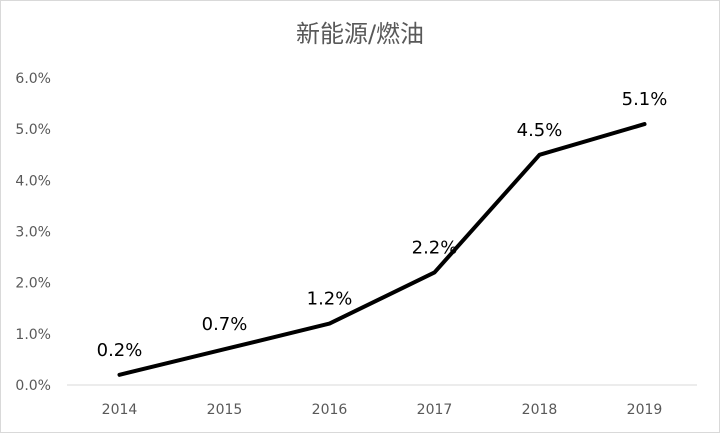 This screenshot has height=433, width=720. Describe the element at coordinates (33, 79) in the screenshot. I see `y-tick-label: 6.0%` at that location.